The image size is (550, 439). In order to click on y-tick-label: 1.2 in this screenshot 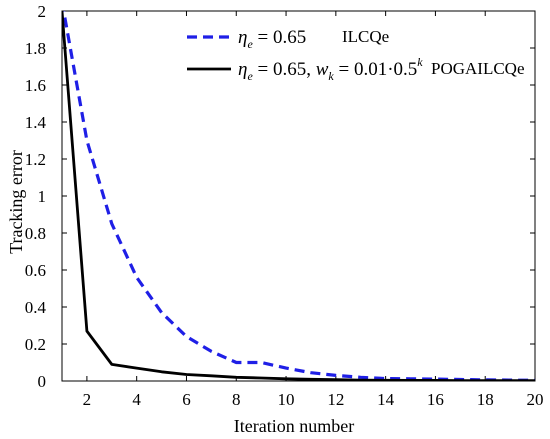, I will do `click(35, 159)`.